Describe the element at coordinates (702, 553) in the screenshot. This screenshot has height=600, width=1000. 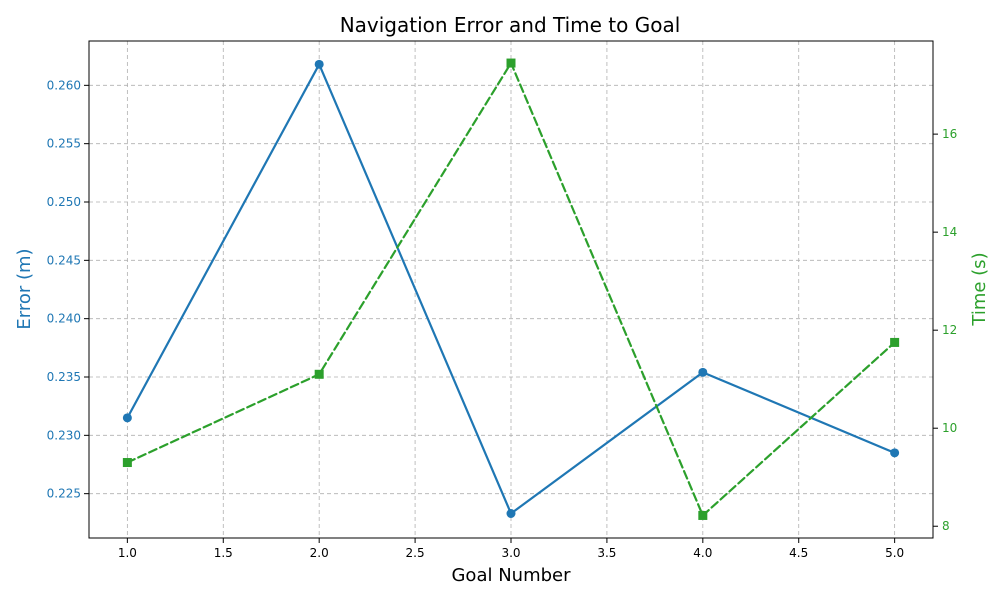
I see `x-tick-label: 4.0` at that location.